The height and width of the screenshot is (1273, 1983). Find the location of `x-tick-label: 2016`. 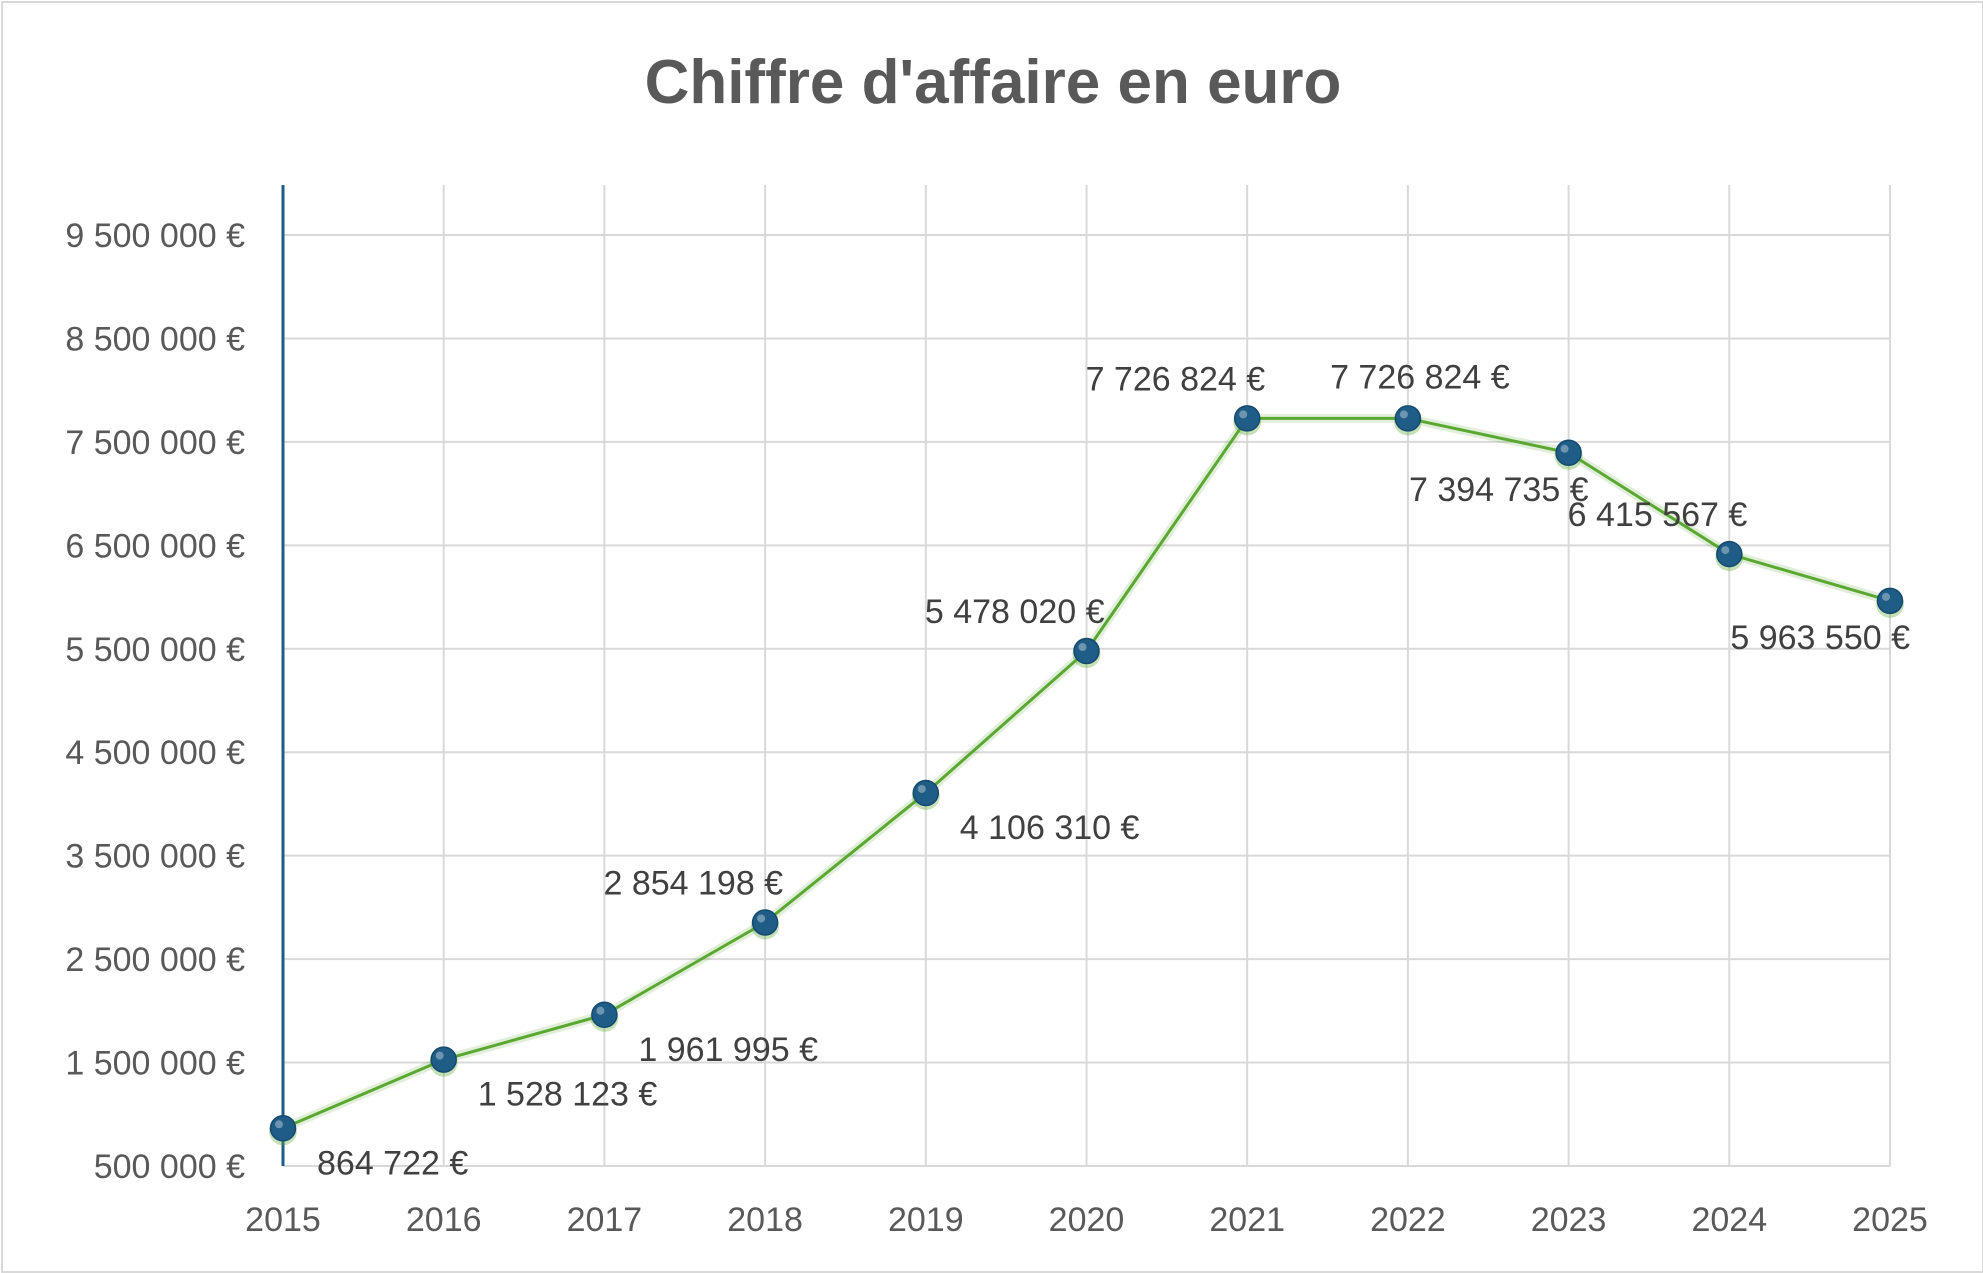

x-tick-label: 2016 is located at coordinates (444, 1220).